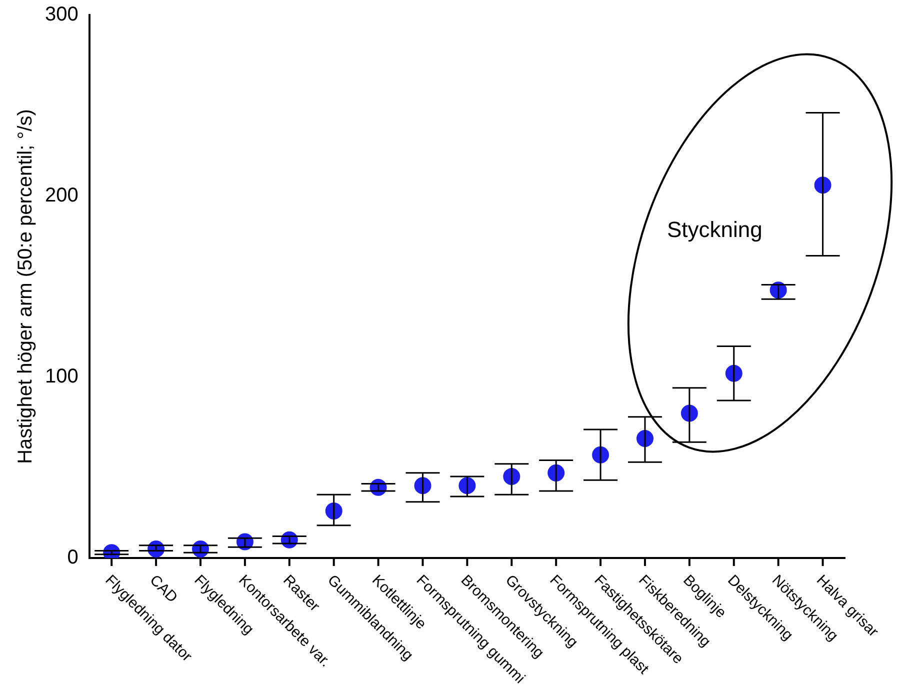 The width and height of the screenshot is (900, 693). I want to click on y-tick-label: 200, so click(61, 195).